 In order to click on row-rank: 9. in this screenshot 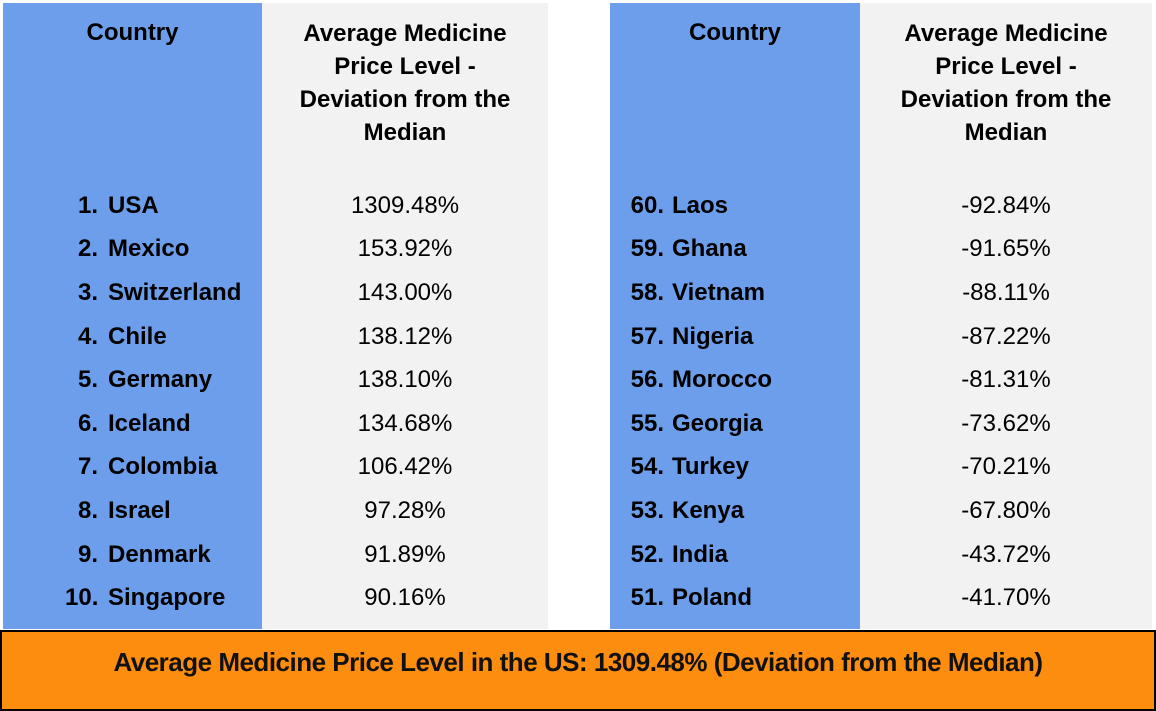, I will do `click(87, 554)`.